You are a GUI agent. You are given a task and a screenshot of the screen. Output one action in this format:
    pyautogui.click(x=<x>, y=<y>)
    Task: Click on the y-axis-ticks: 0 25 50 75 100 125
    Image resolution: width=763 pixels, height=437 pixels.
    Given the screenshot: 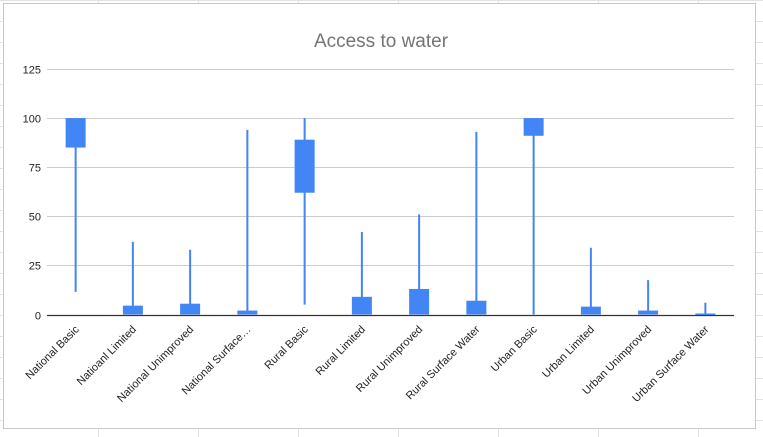 What is the action you would take?
    pyautogui.click(x=32, y=194)
    